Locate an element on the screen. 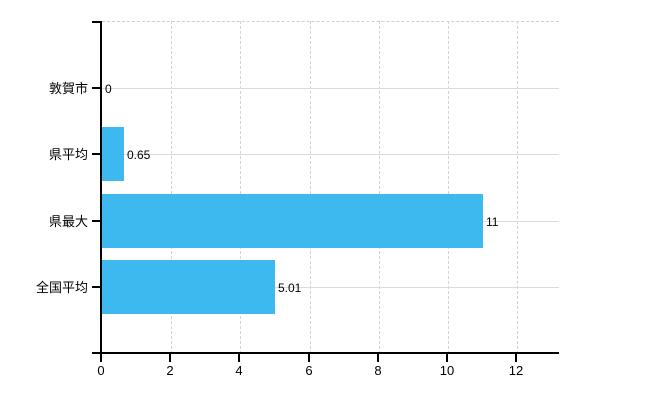  bar-県平均 is located at coordinates (113, 154).